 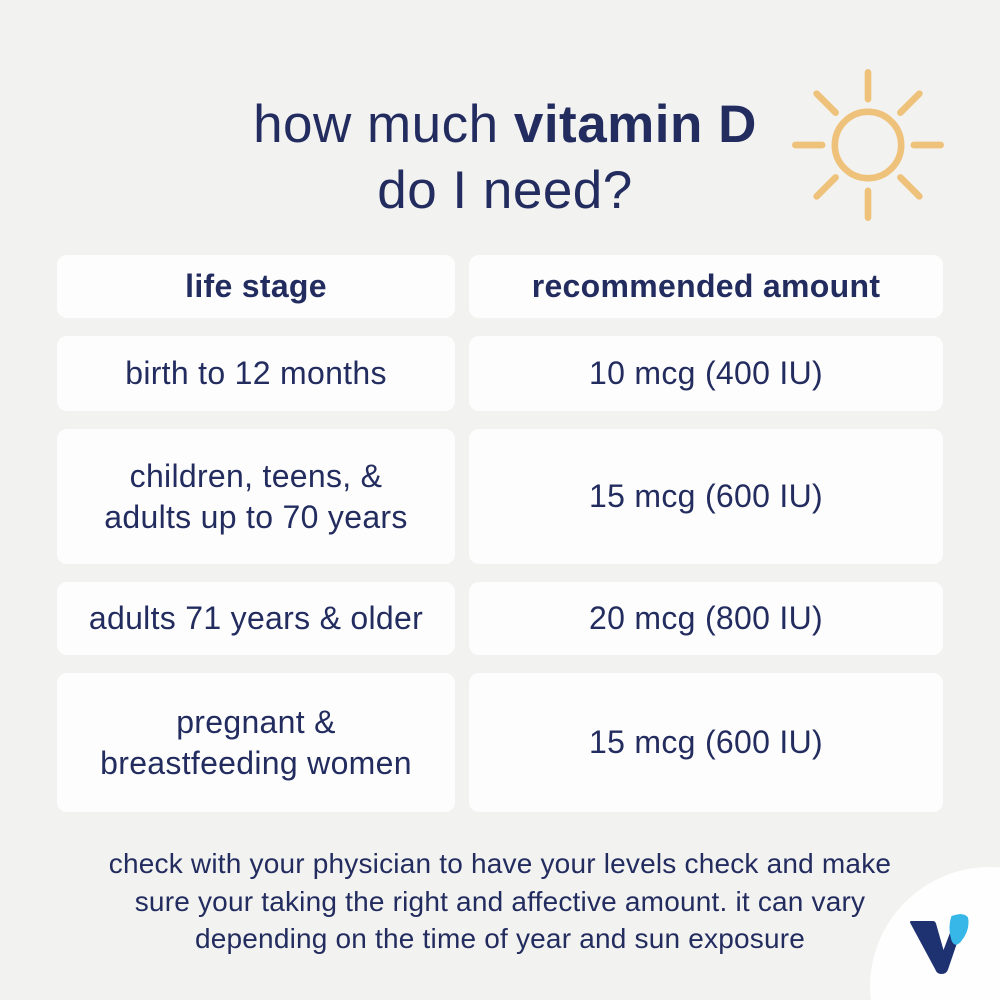 What do you see at coordinates (256, 373) in the screenshot?
I see `row-0-life-stage: birth to 12 months` at bounding box center [256, 373].